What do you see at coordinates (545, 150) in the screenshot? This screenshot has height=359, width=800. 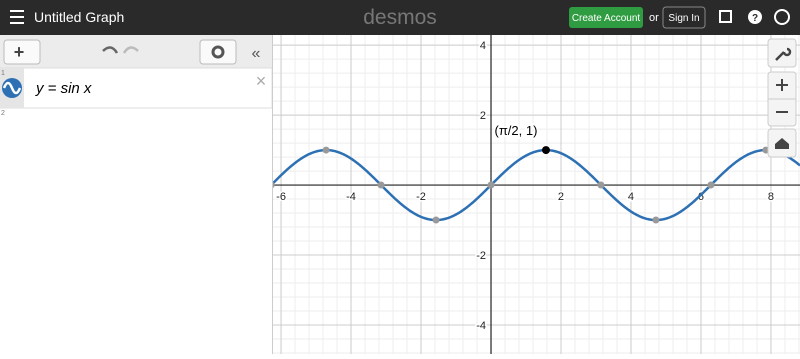 I see `highlighted-point` at bounding box center [545, 150].